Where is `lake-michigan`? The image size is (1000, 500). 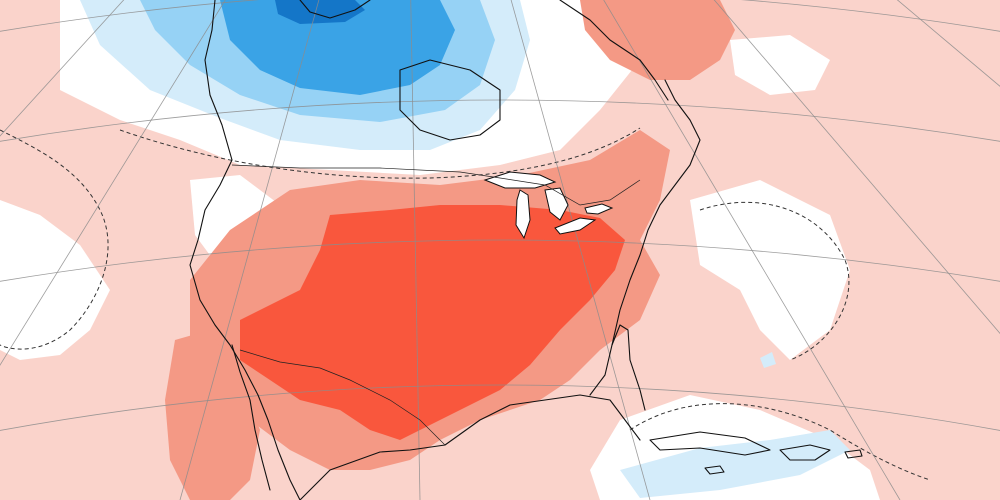 lake-michigan is located at coordinates (523, 214).